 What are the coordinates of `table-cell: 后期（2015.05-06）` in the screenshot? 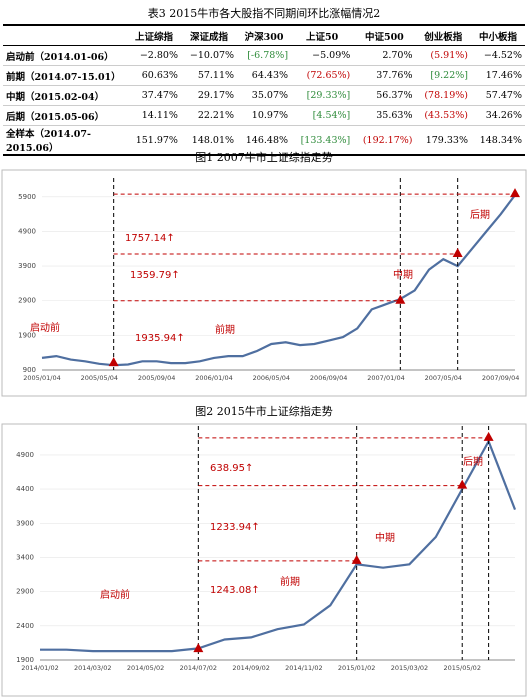 It's located at (65, 115).